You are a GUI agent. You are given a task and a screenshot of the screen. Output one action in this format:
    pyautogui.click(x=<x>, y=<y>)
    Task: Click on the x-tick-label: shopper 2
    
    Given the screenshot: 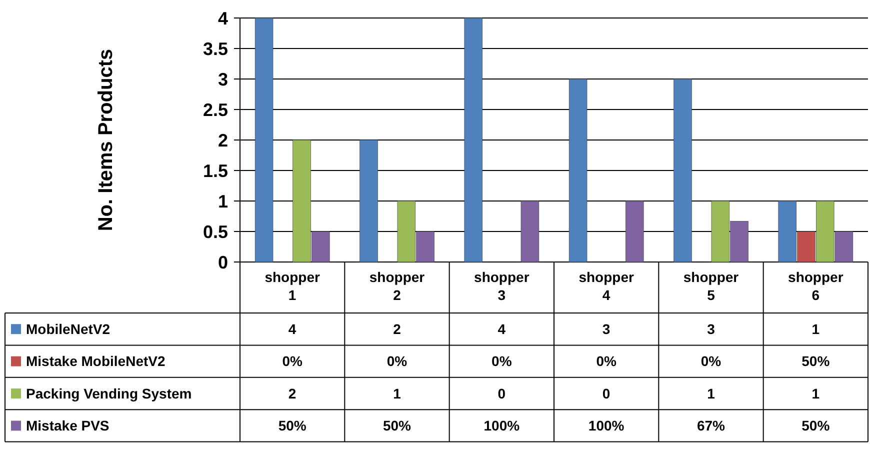 What is the action you would take?
    pyautogui.click(x=397, y=286)
    